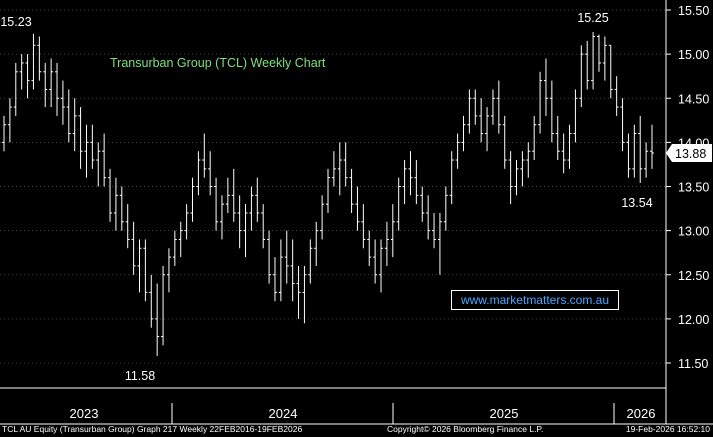  What do you see at coordinates (693, 11) in the screenshot?
I see `y-tick-label-8: 15.50` at bounding box center [693, 11].